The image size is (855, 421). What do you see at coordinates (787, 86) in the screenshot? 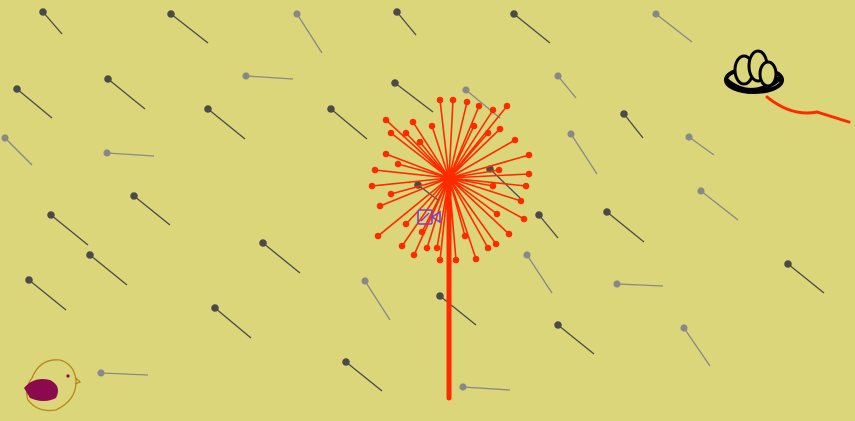
I see `nest-with-eggs-icon` at bounding box center [787, 86].